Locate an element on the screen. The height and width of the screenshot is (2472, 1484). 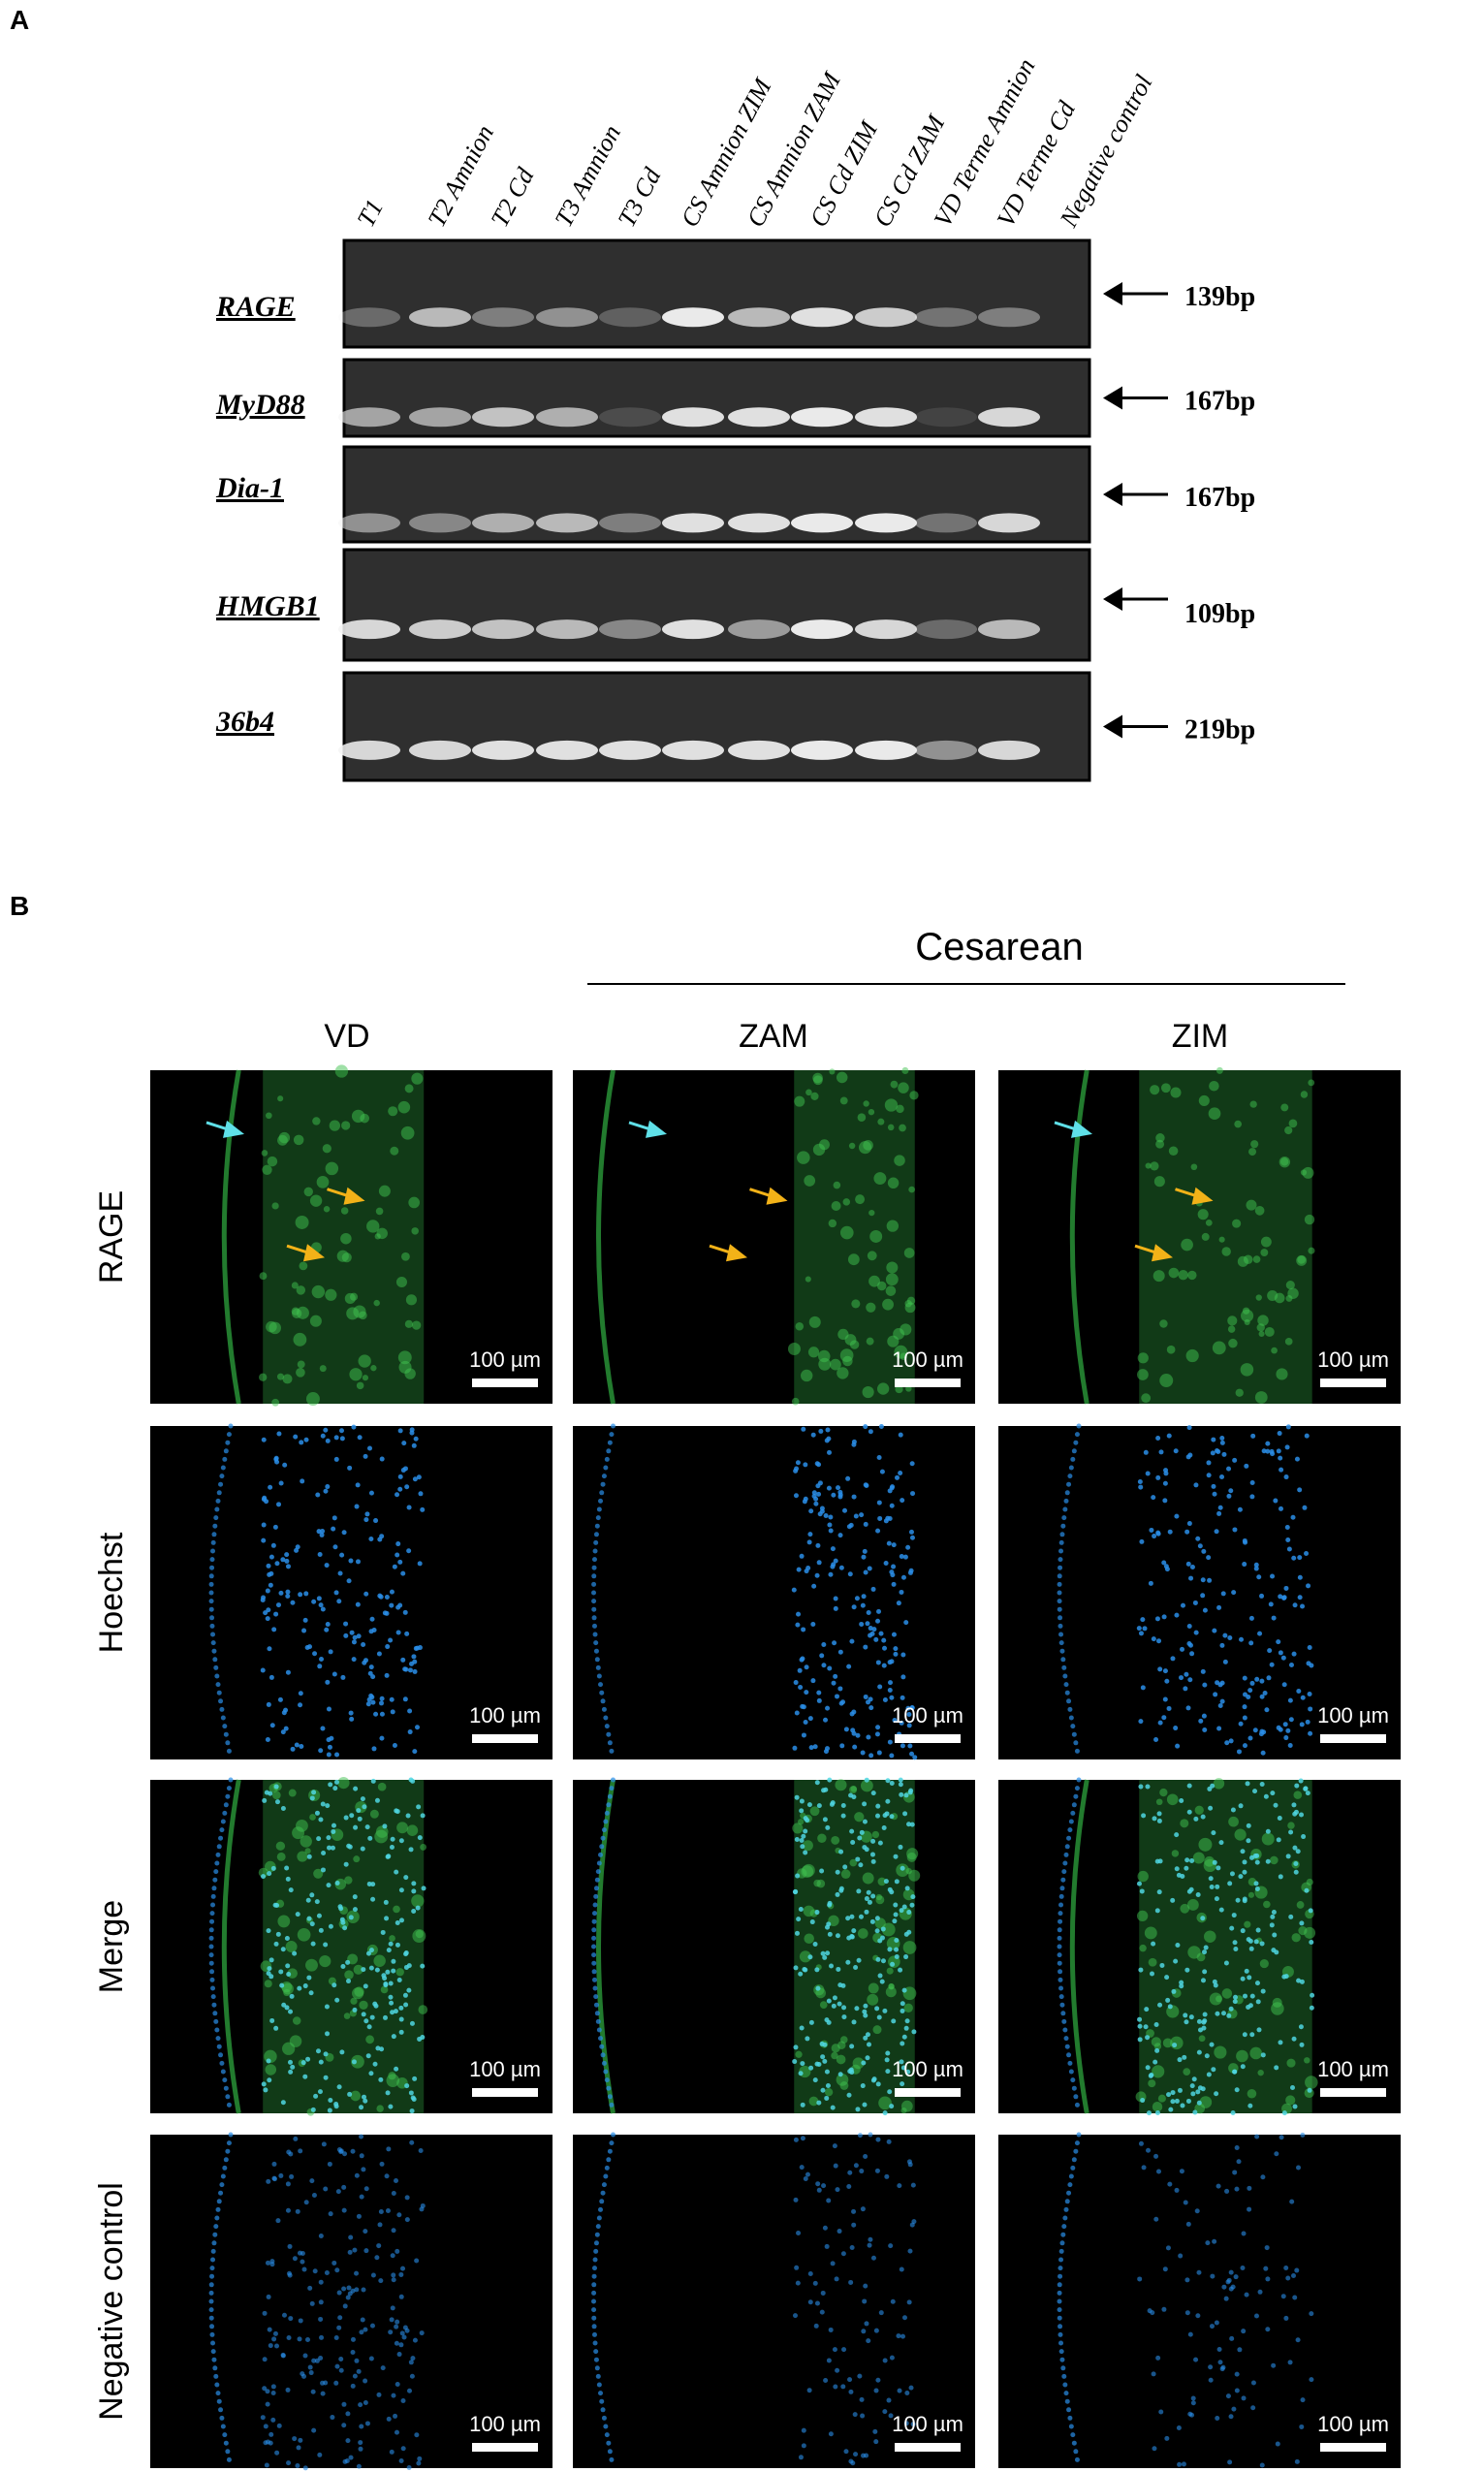
gel-band is located at coordinates (369, 417).